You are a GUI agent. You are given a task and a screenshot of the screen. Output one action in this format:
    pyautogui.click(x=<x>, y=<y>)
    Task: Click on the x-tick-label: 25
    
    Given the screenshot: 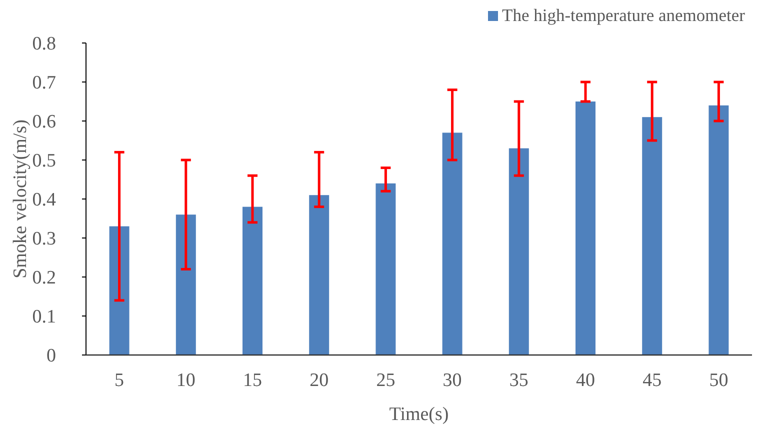 What is the action you would take?
    pyautogui.click(x=386, y=380)
    